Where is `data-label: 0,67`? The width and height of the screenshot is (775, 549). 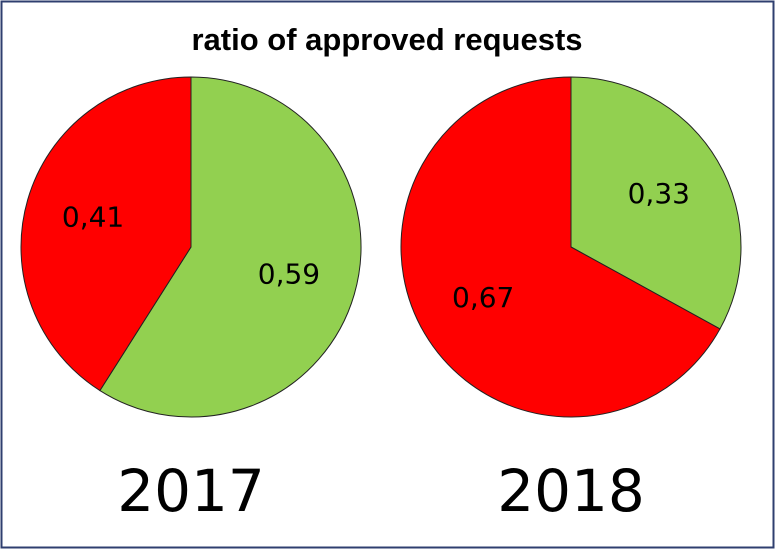
data-label: 0,67 is located at coordinates (483, 297).